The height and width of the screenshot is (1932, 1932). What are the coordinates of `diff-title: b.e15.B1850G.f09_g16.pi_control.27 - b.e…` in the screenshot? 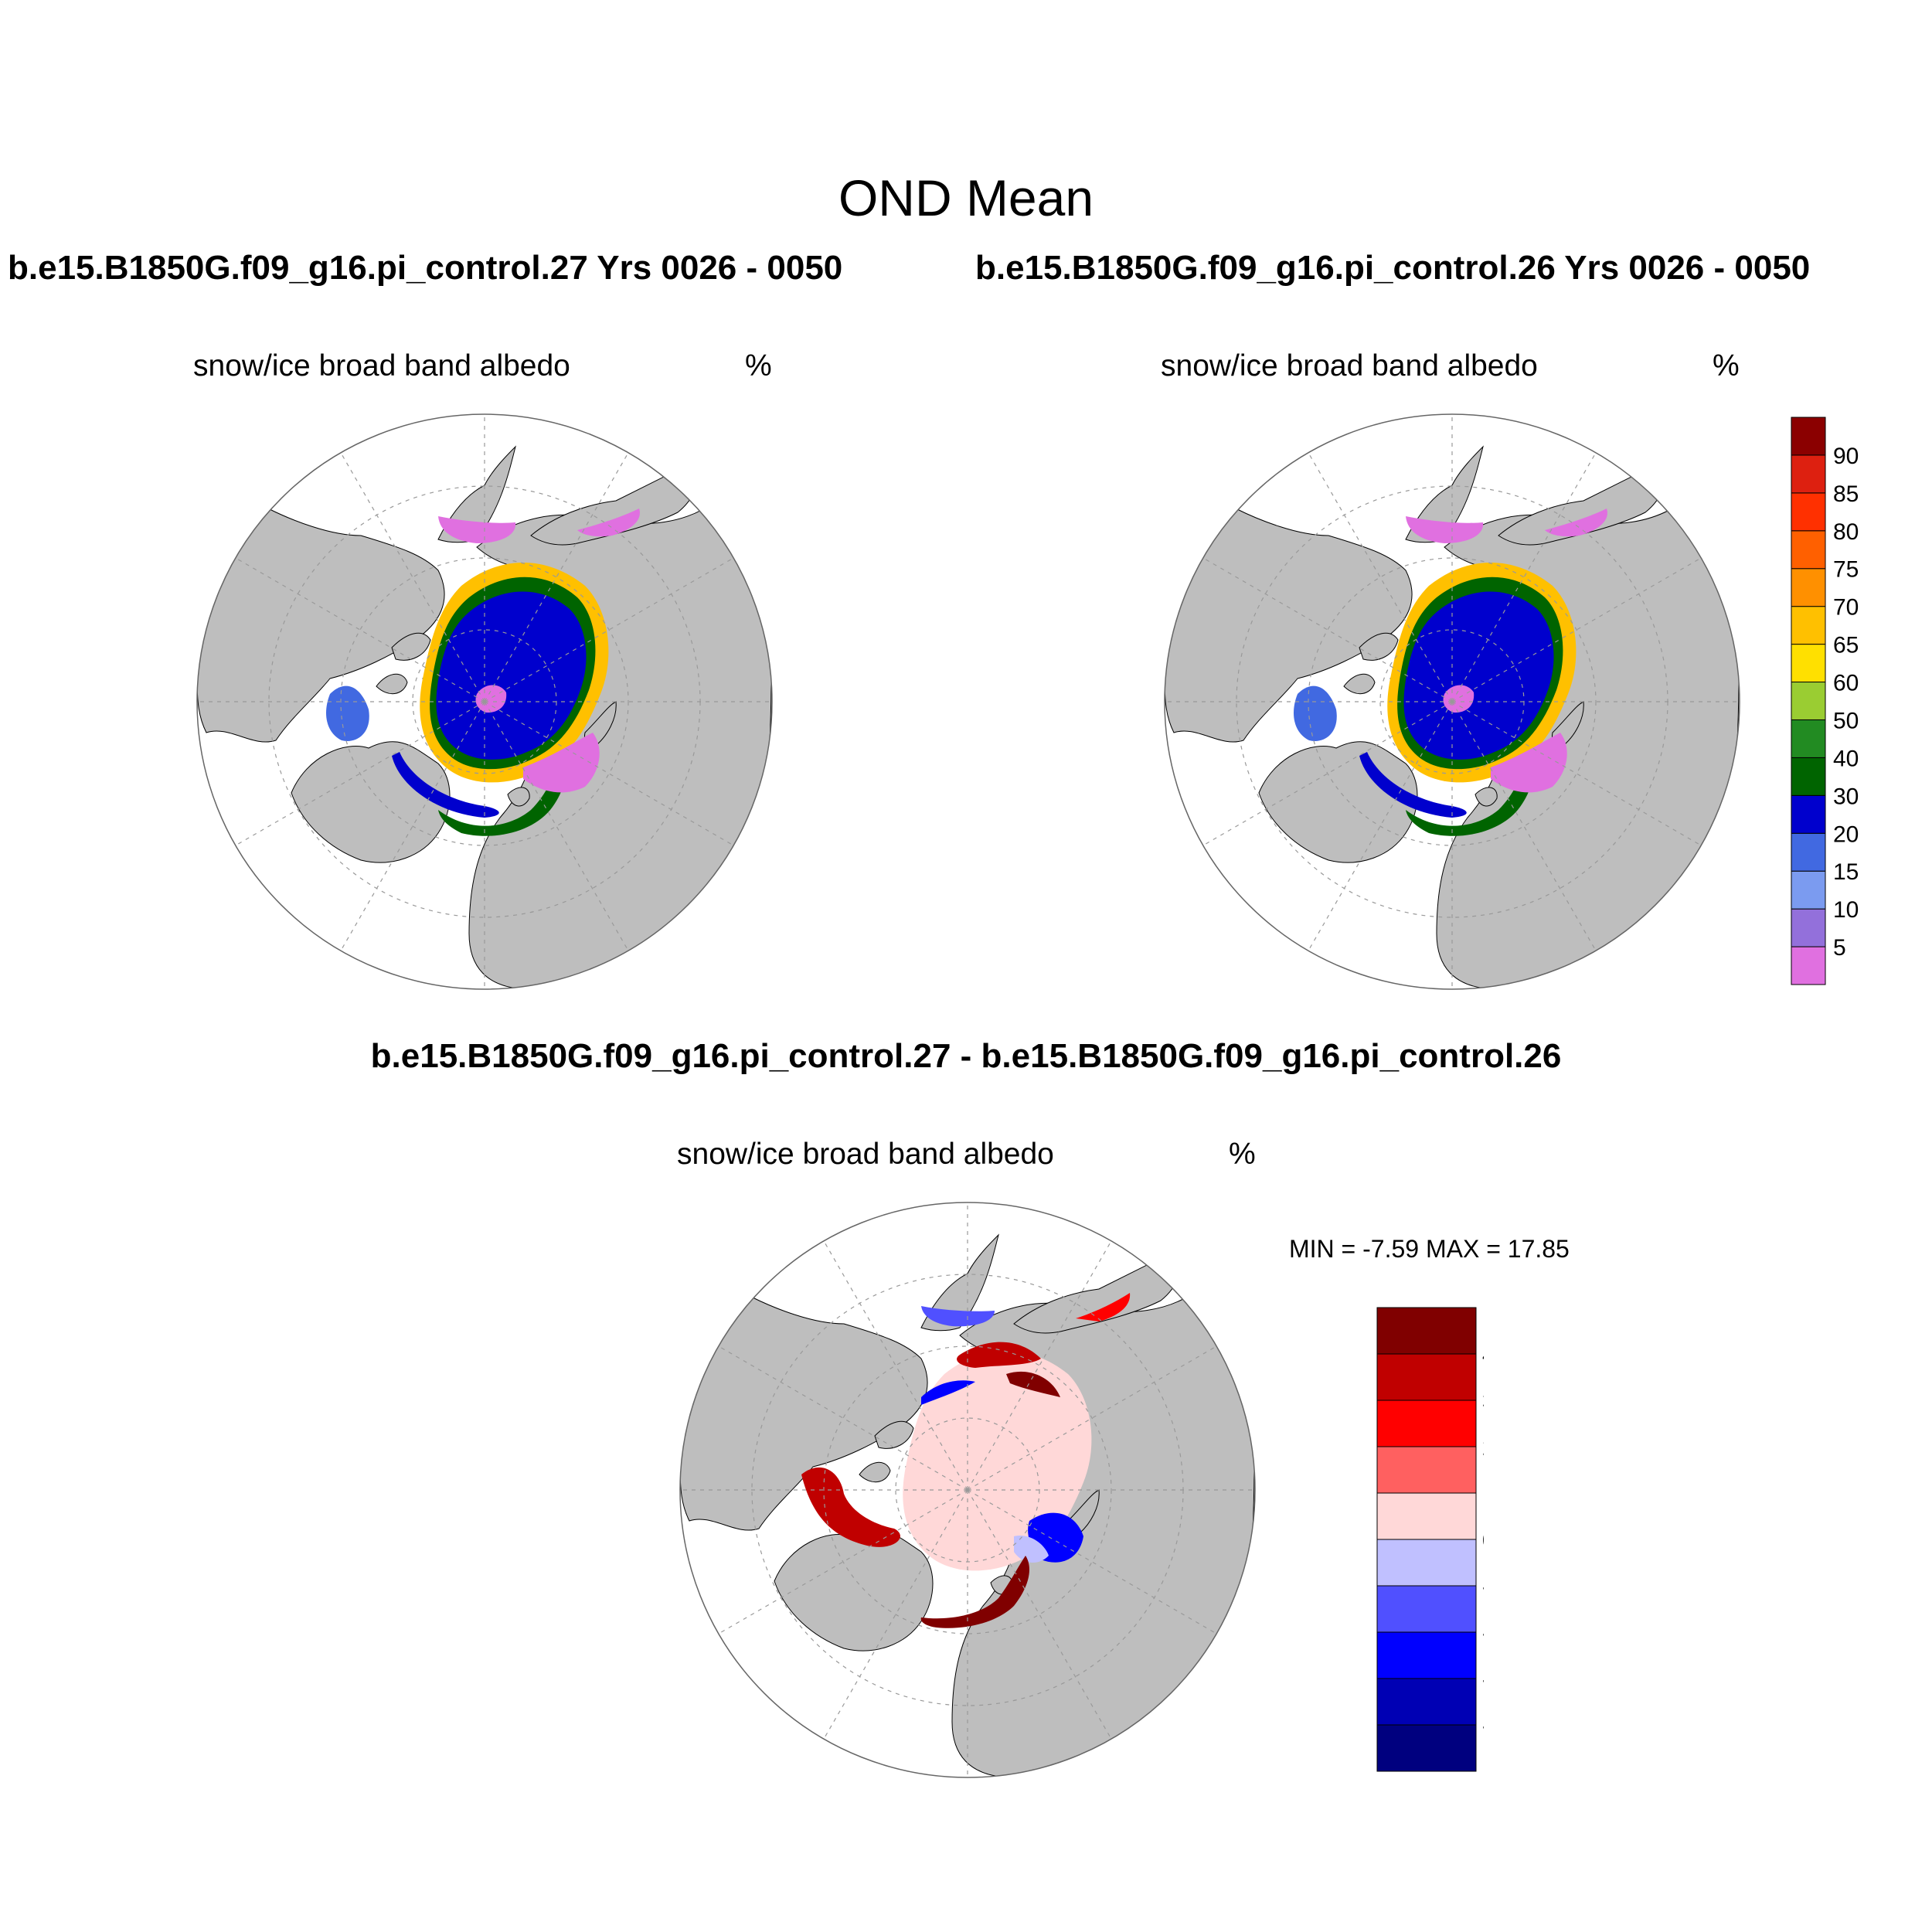 It's located at (966, 1056).